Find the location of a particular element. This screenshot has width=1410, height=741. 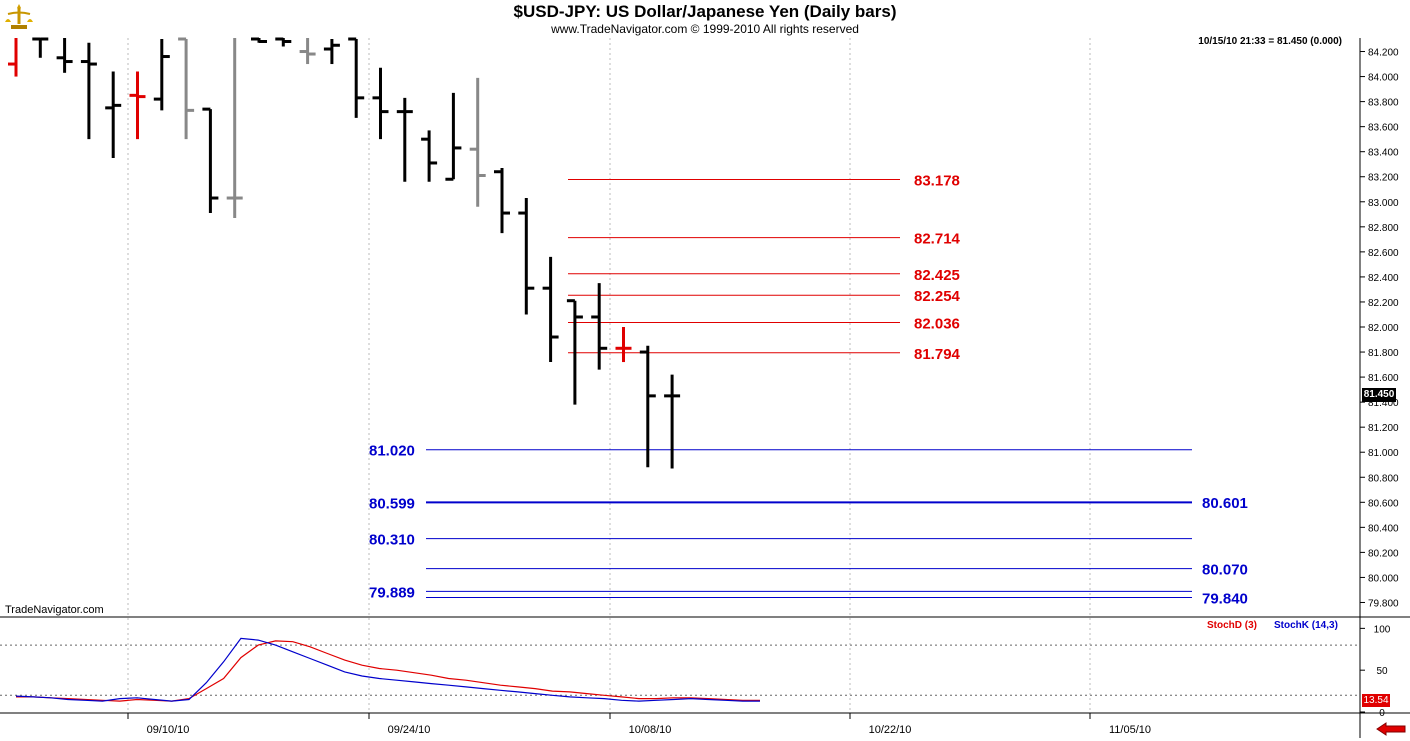

fib-label-red: 82.425 is located at coordinates (937, 275).